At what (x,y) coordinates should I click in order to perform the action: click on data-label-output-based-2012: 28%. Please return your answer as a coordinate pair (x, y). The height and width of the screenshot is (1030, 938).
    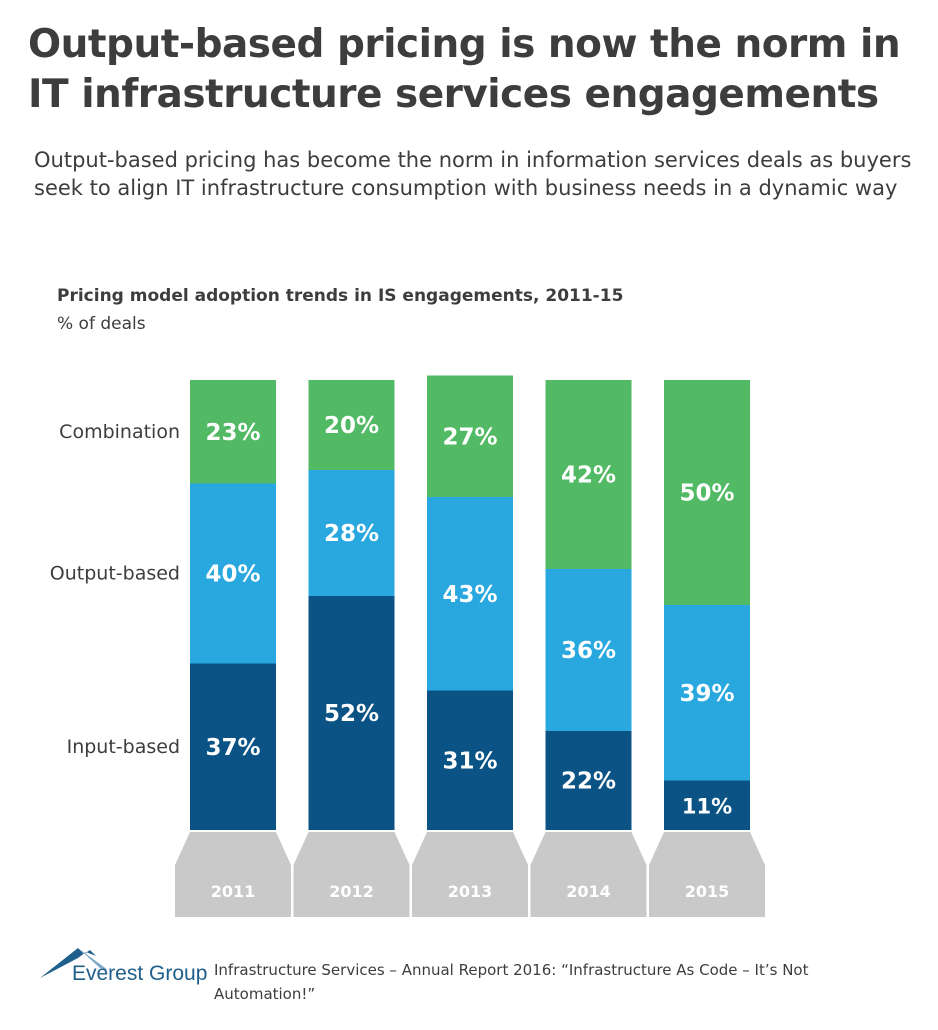
    Looking at the image, I should click on (351, 534).